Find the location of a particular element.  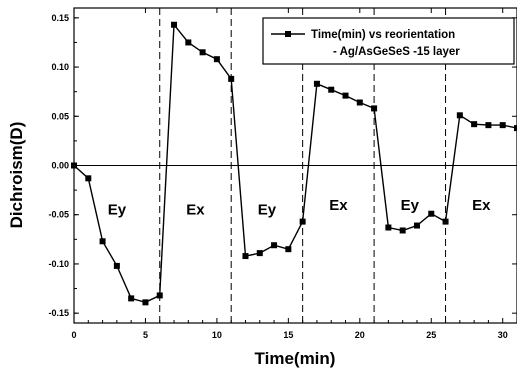

y-tick-label: -0.15 is located at coordinates (58, 313).